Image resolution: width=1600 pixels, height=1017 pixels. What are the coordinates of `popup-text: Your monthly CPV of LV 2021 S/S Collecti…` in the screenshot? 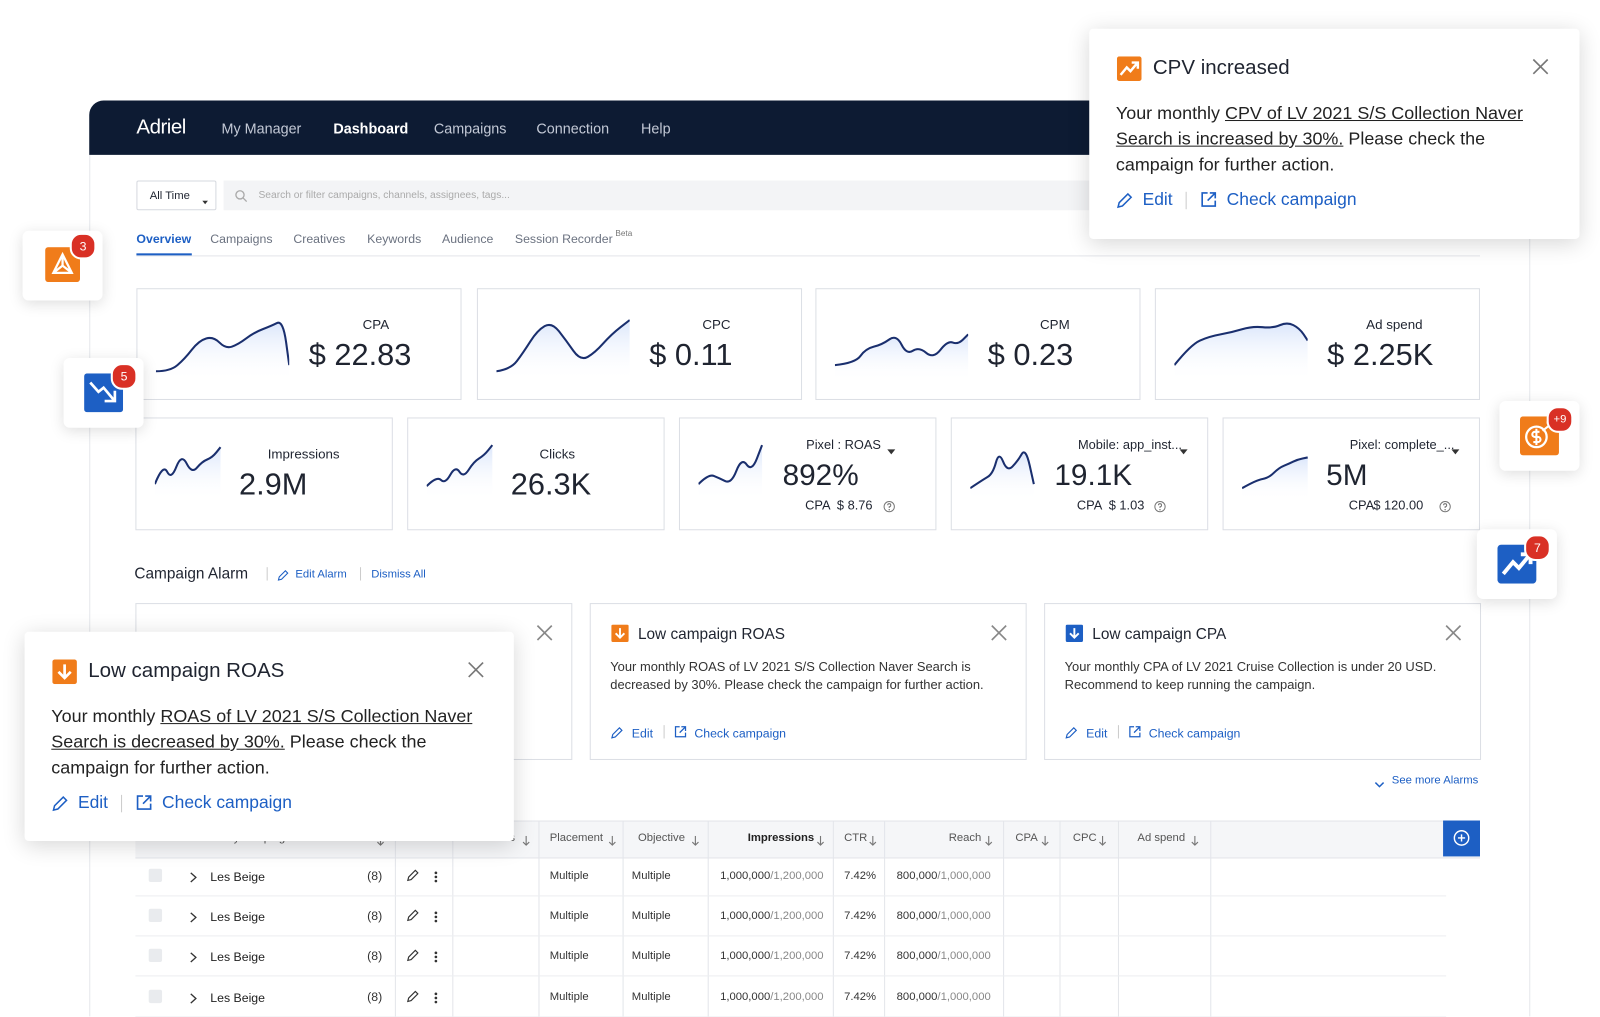 It's located at (1331, 139).